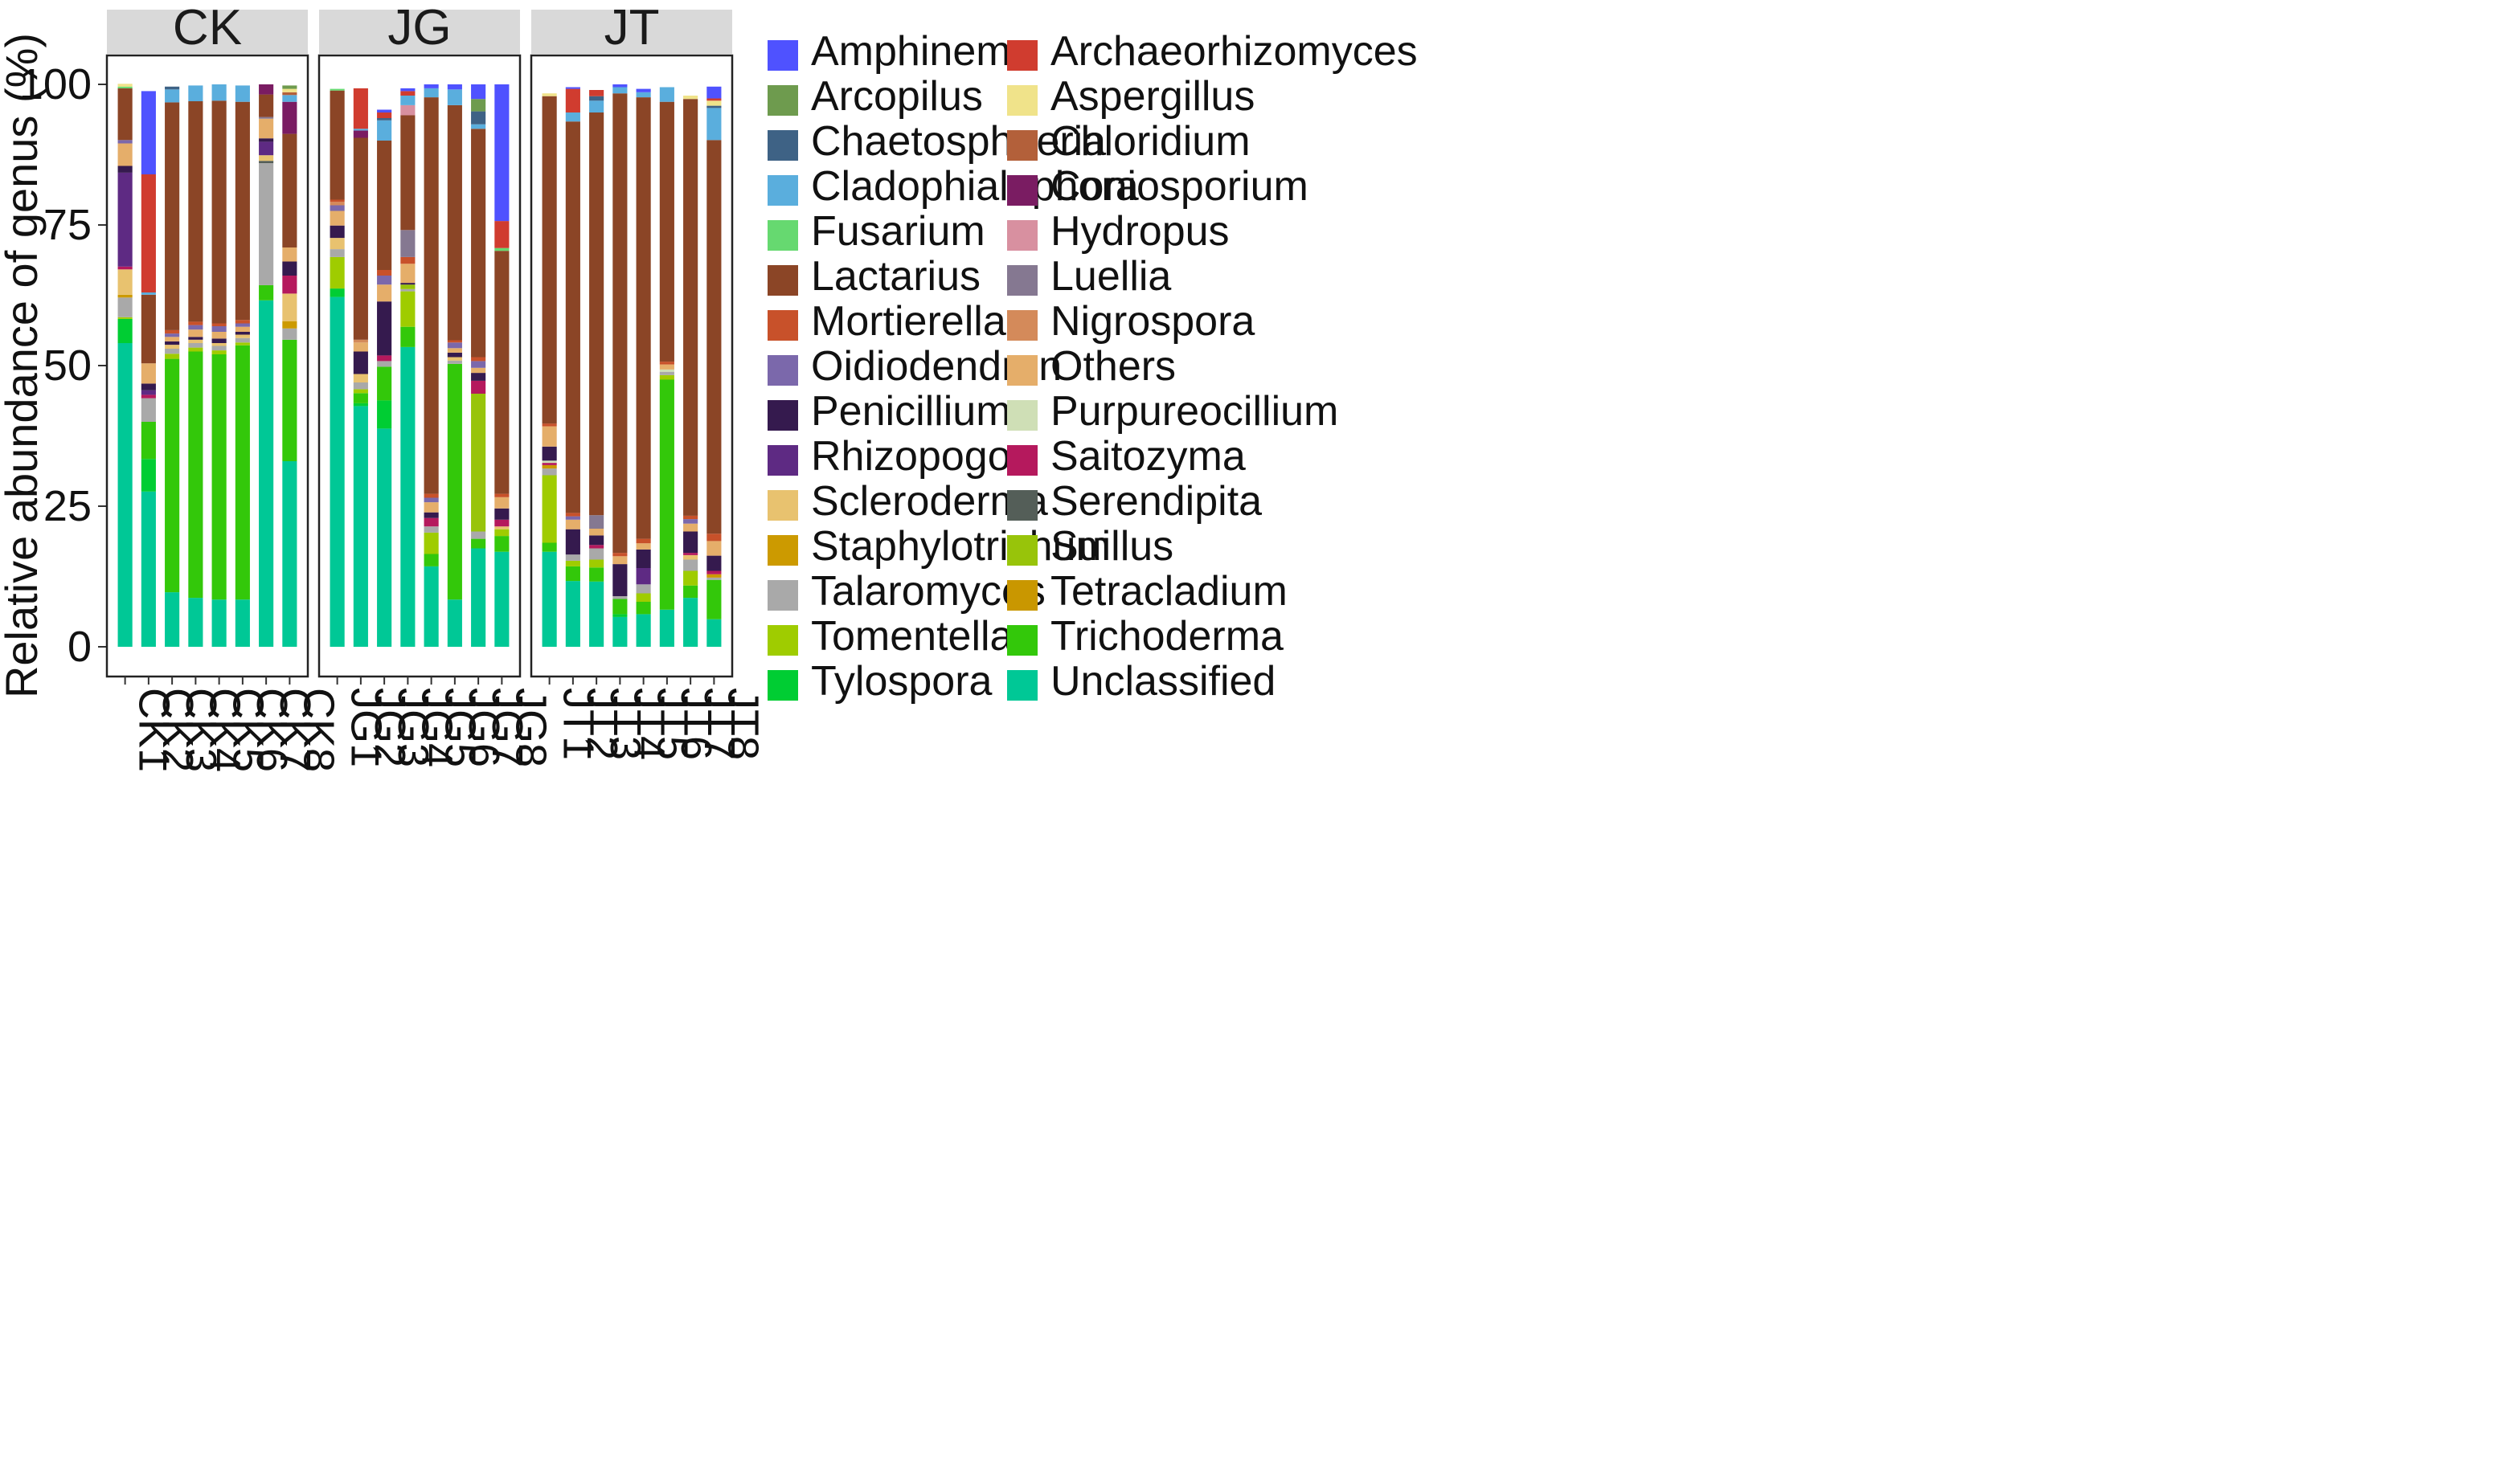 Image resolution: width=2498 pixels, height=1484 pixels. Describe the element at coordinates (67, 365) in the screenshot. I see `y-tick-label: 50` at that location.